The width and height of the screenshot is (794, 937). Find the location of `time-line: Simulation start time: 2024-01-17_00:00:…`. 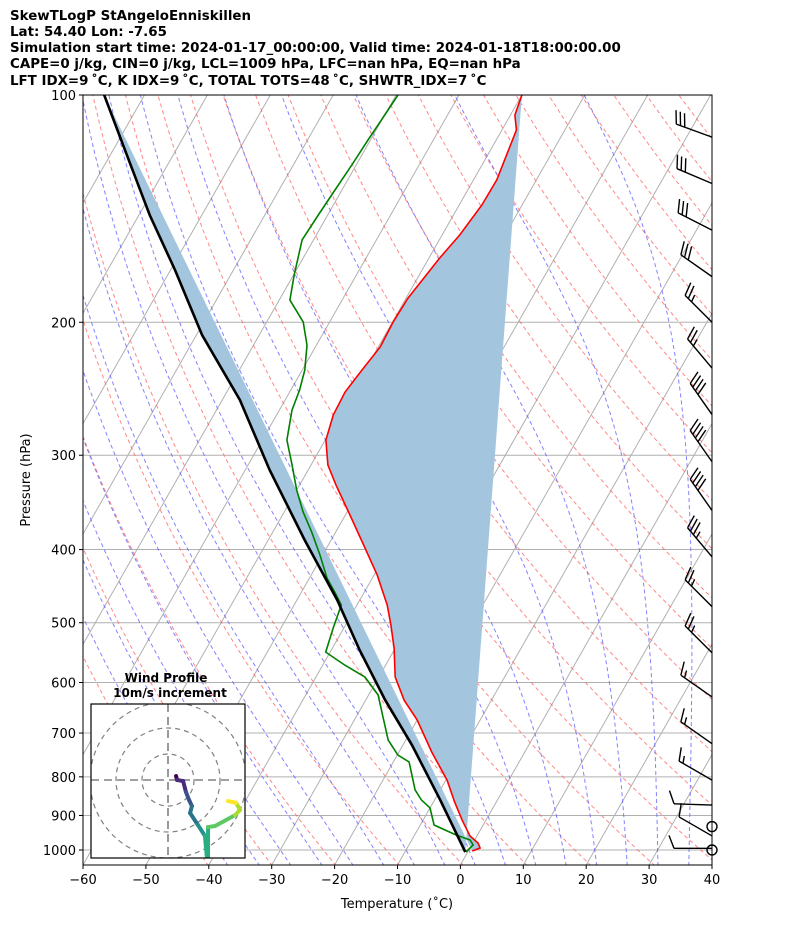

time-line: Simulation start time: 2024-01-17_00:00:… is located at coordinates (315, 48).